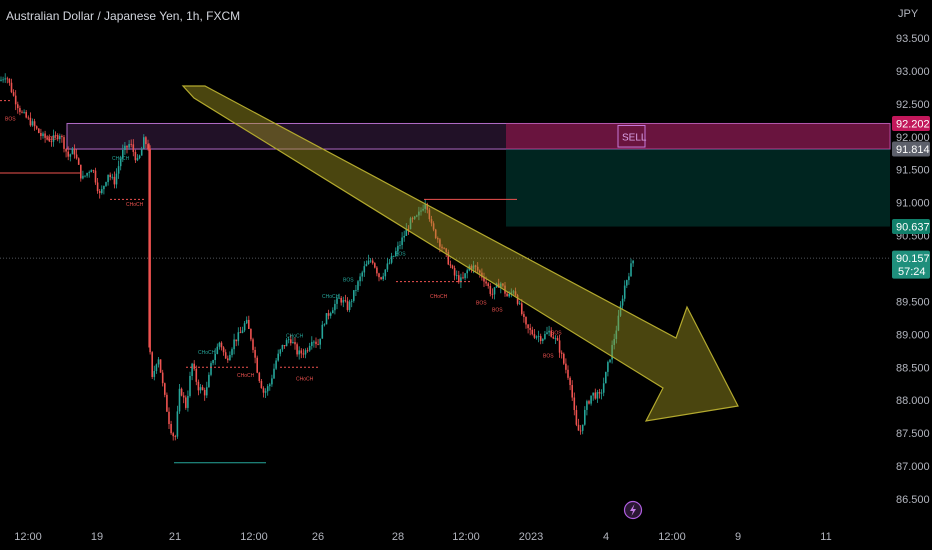  Describe the element at coordinates (913, 302) in the screenshot. I see `y-tick-label: 89.500` at that location.